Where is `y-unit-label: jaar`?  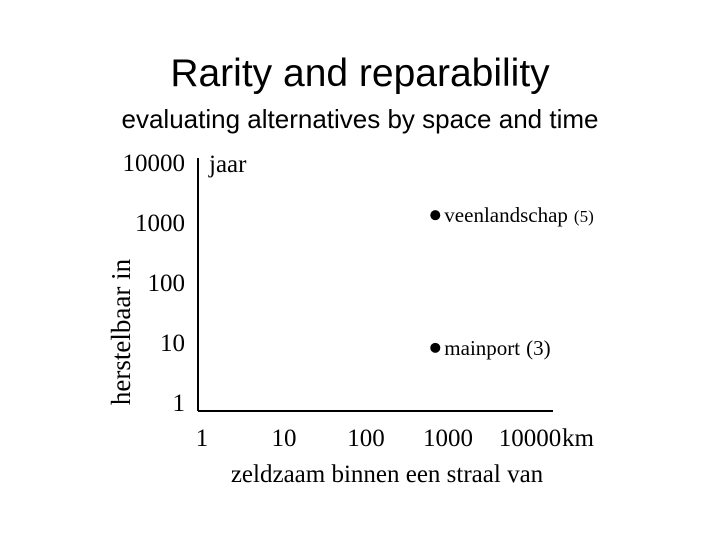
y-unit-label: jaar is located at coordinates (227, 164).